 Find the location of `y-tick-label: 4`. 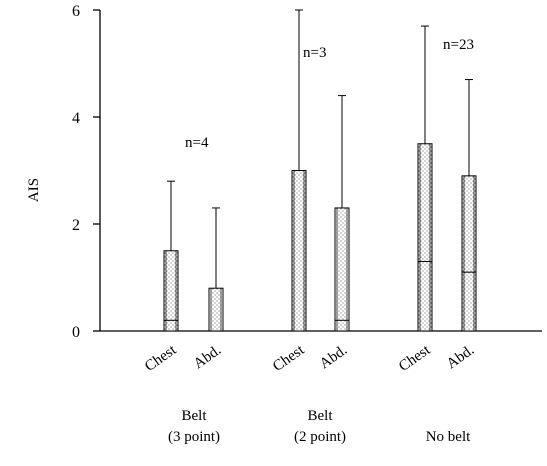

y-tick-label: 4 is located at coordinates (76, 118).